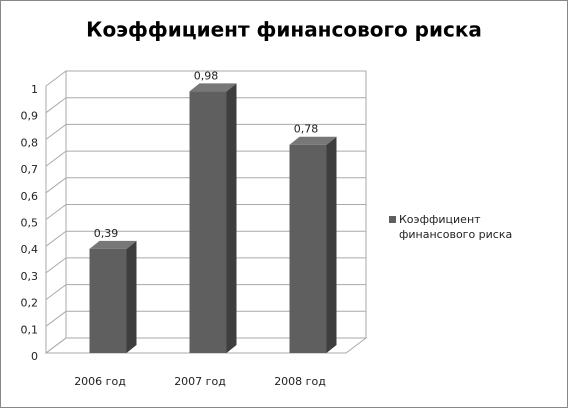  Describe the element at coordinates (30, 142) in the screenshot. I see `y-tick-label: 0,8` at that location.